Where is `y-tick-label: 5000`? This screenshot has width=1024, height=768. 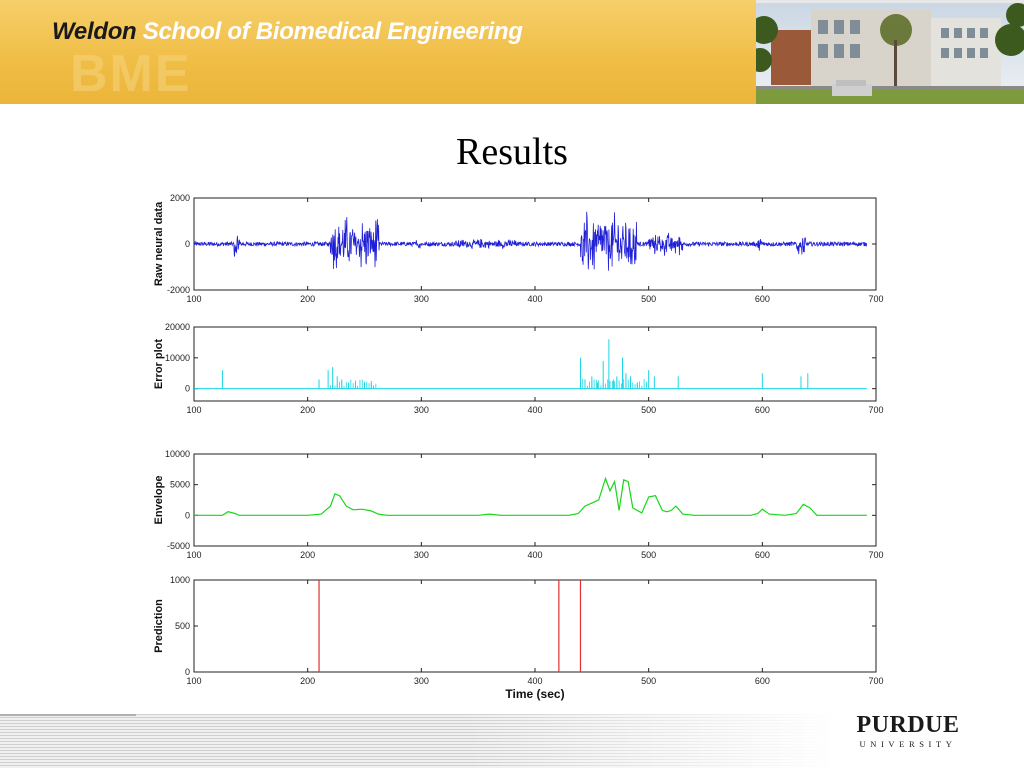 y-tick-label: 5000 is located at coordinates (180, 485).